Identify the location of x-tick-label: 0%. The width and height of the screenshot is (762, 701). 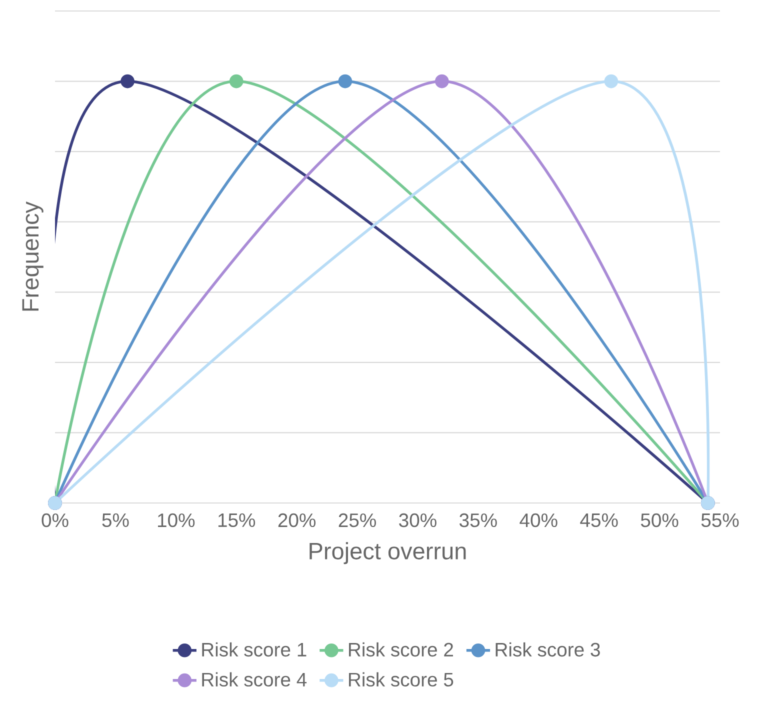
(55, 520).